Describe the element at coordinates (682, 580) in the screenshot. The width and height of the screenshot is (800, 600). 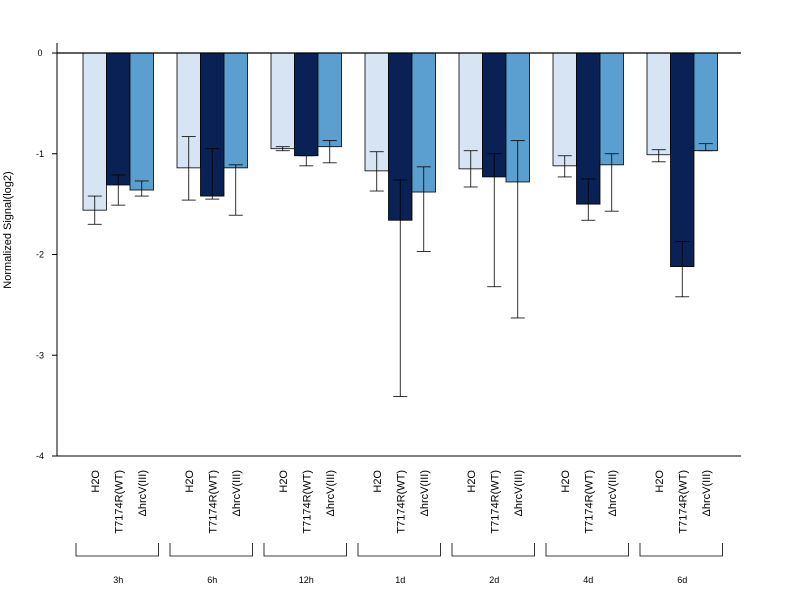
I see `group-label: 6d` at that location.